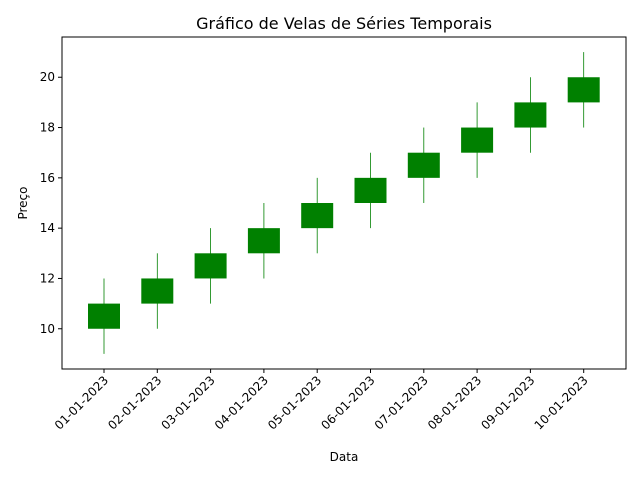 This screenshot has height=480, width=640. I want to click on x-tick-label: 10-01-2023, so click(561, 402).